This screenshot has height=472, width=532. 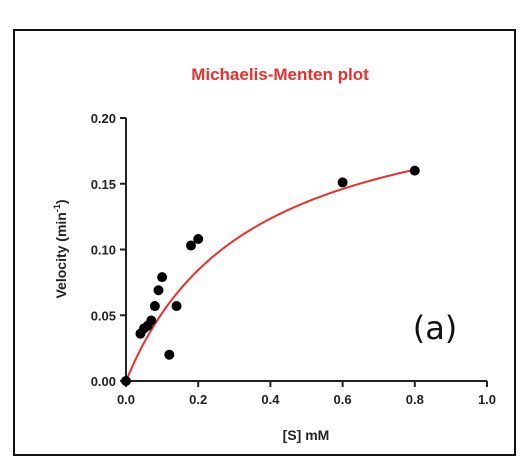 What do you see at coordinates (198, 399) in the screenshot?
I see `x-tick-label: 0.2` at bounding box center [198, 399].